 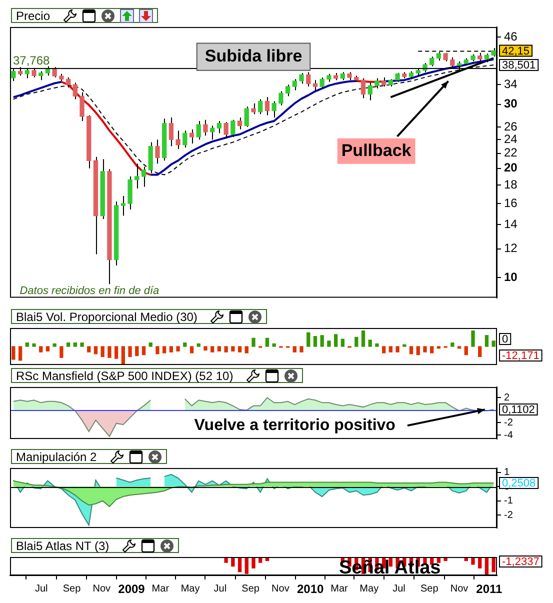 What do you see at coordinates (521, 562) in the screenshot?
I see `text: -1,2337` at bounding box center [521, 562].